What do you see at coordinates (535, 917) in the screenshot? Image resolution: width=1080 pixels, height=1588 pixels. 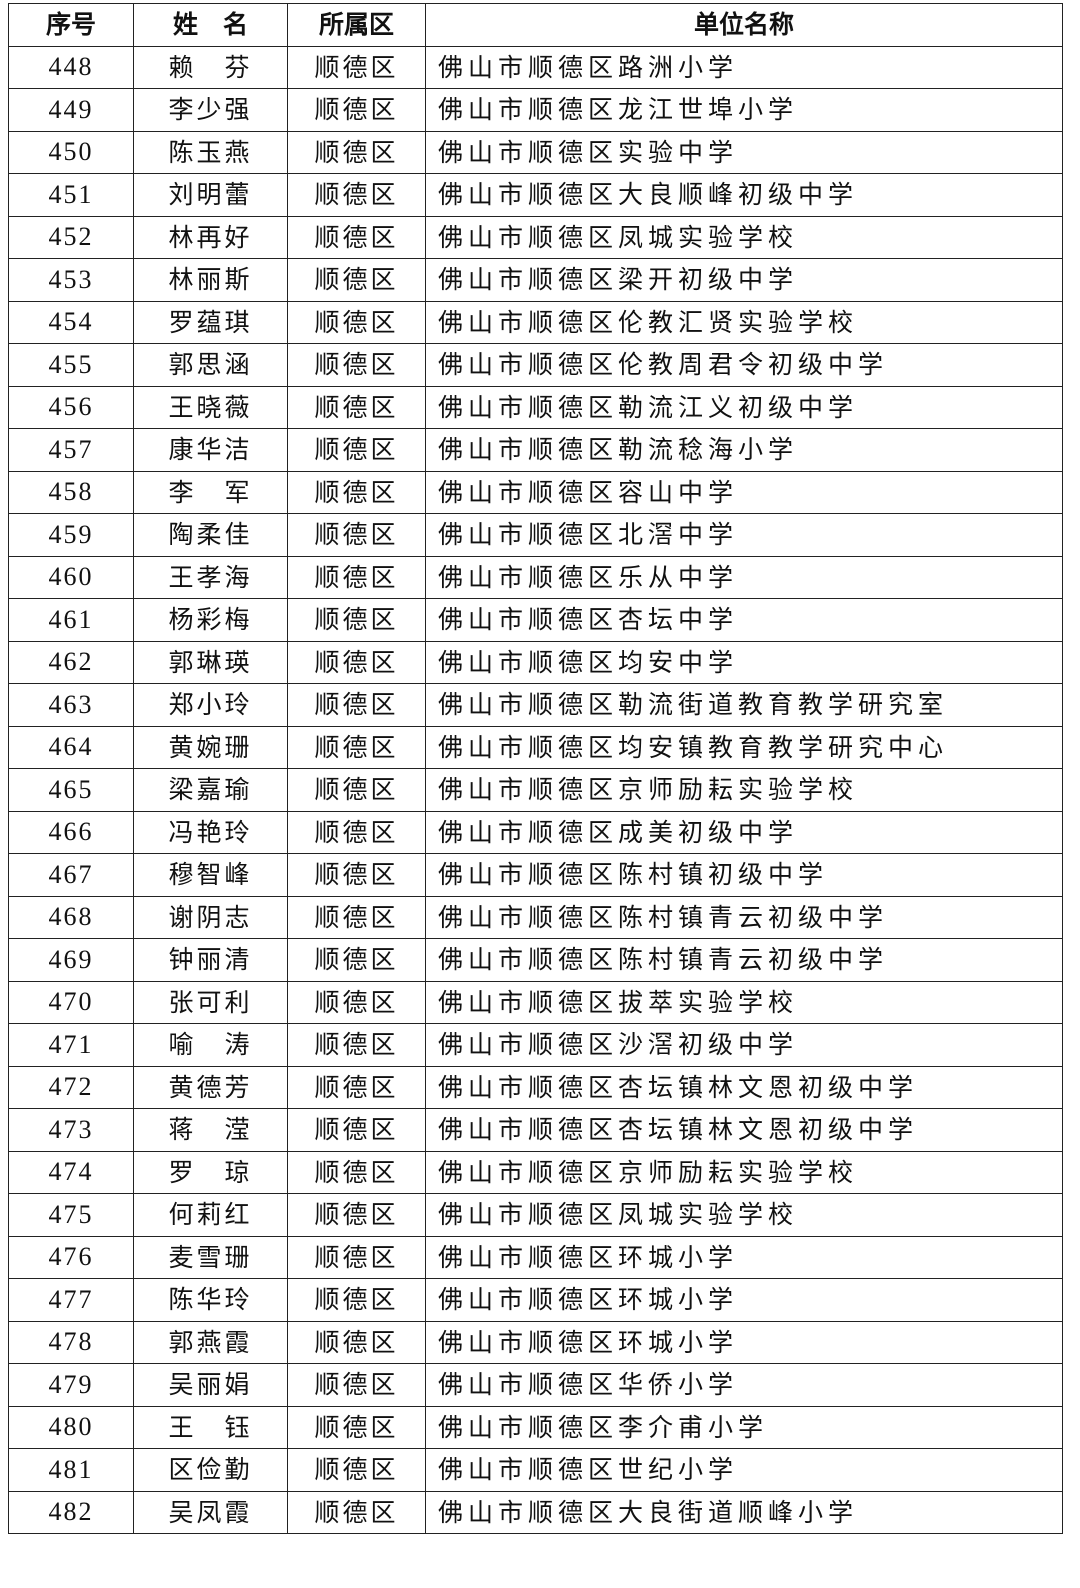 I see `table-row: 468 谢阴志 顺德区 佛山市顺德区陈村镇青云初级中学` at bounding box center [535, 917].